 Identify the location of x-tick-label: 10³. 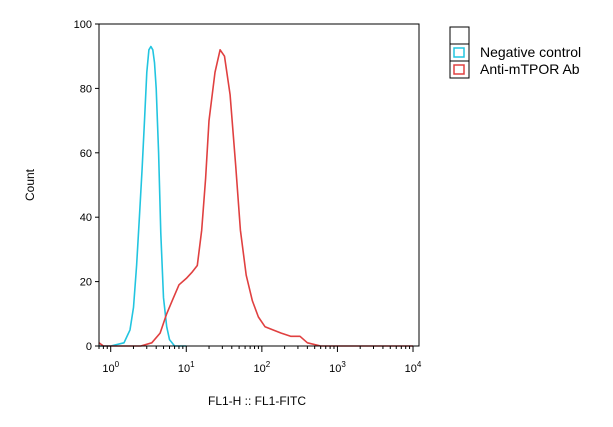
(337, 367).